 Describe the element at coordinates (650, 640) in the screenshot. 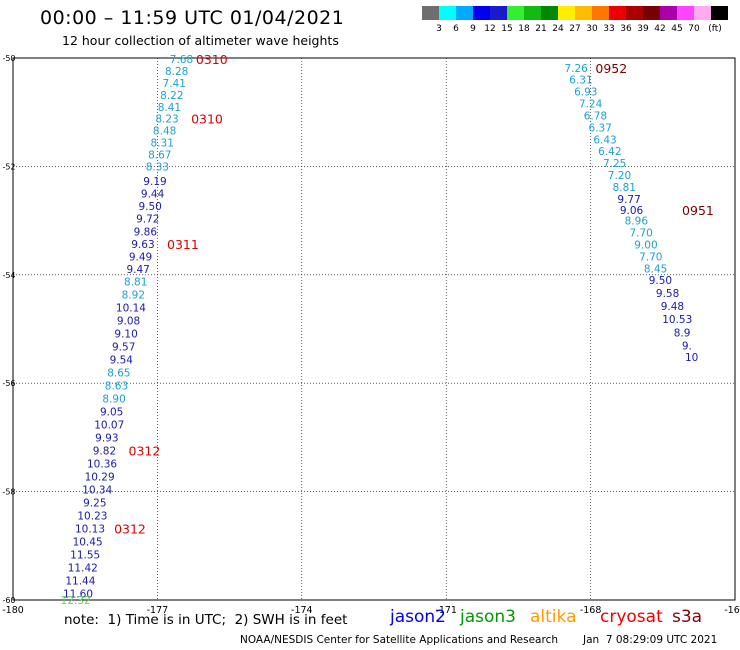

I see `generated-timestamp: Jan 7 08:29:09 UTC 2021` at that location.